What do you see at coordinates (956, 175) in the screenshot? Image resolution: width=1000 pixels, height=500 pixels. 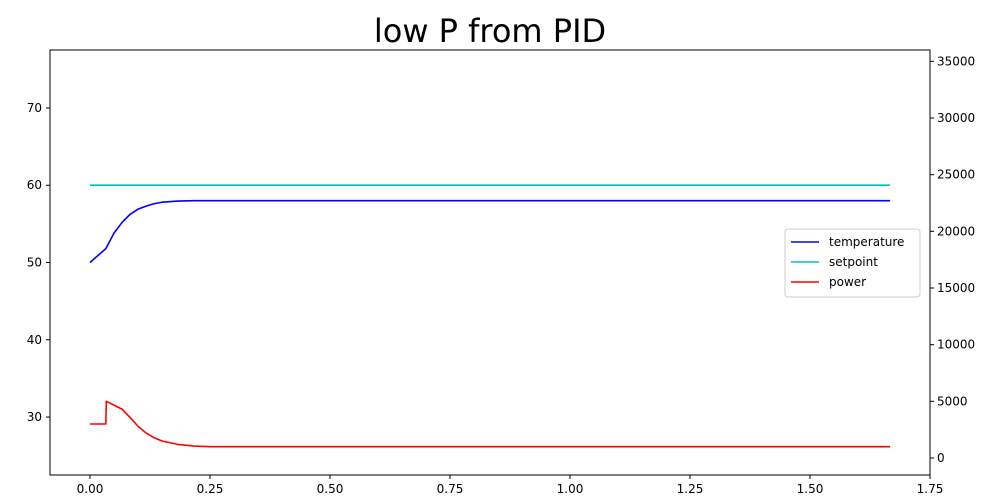 I see `y2-tick-label: 25000` at bounding box center [956, 175].